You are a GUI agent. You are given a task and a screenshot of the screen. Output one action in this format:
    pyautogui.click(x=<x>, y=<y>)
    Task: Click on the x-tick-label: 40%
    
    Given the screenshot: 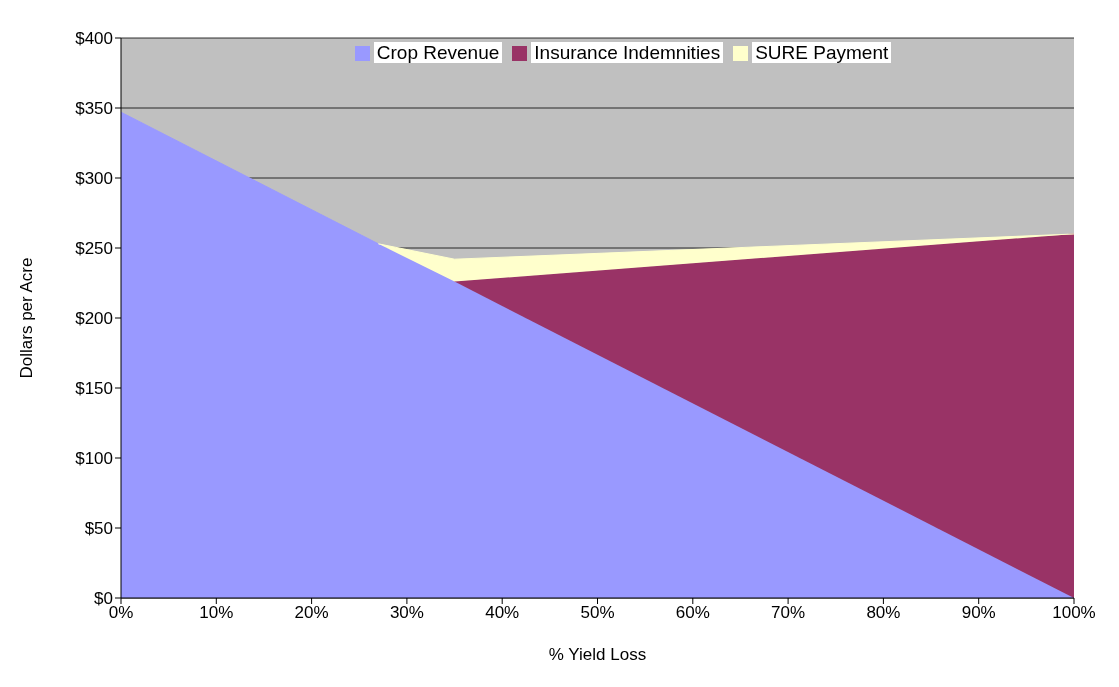 What is the action you would take?
    pyautogui.click(x=502, y=613)
    